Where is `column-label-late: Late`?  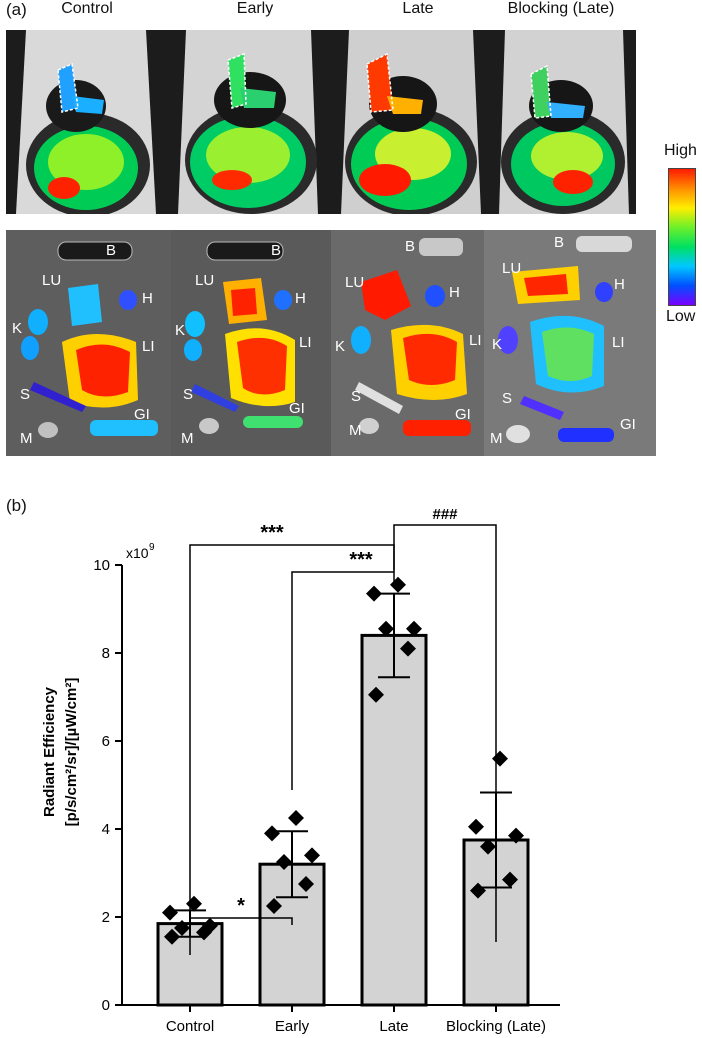 column-label-late: Late is located at coordinates (418, 8).